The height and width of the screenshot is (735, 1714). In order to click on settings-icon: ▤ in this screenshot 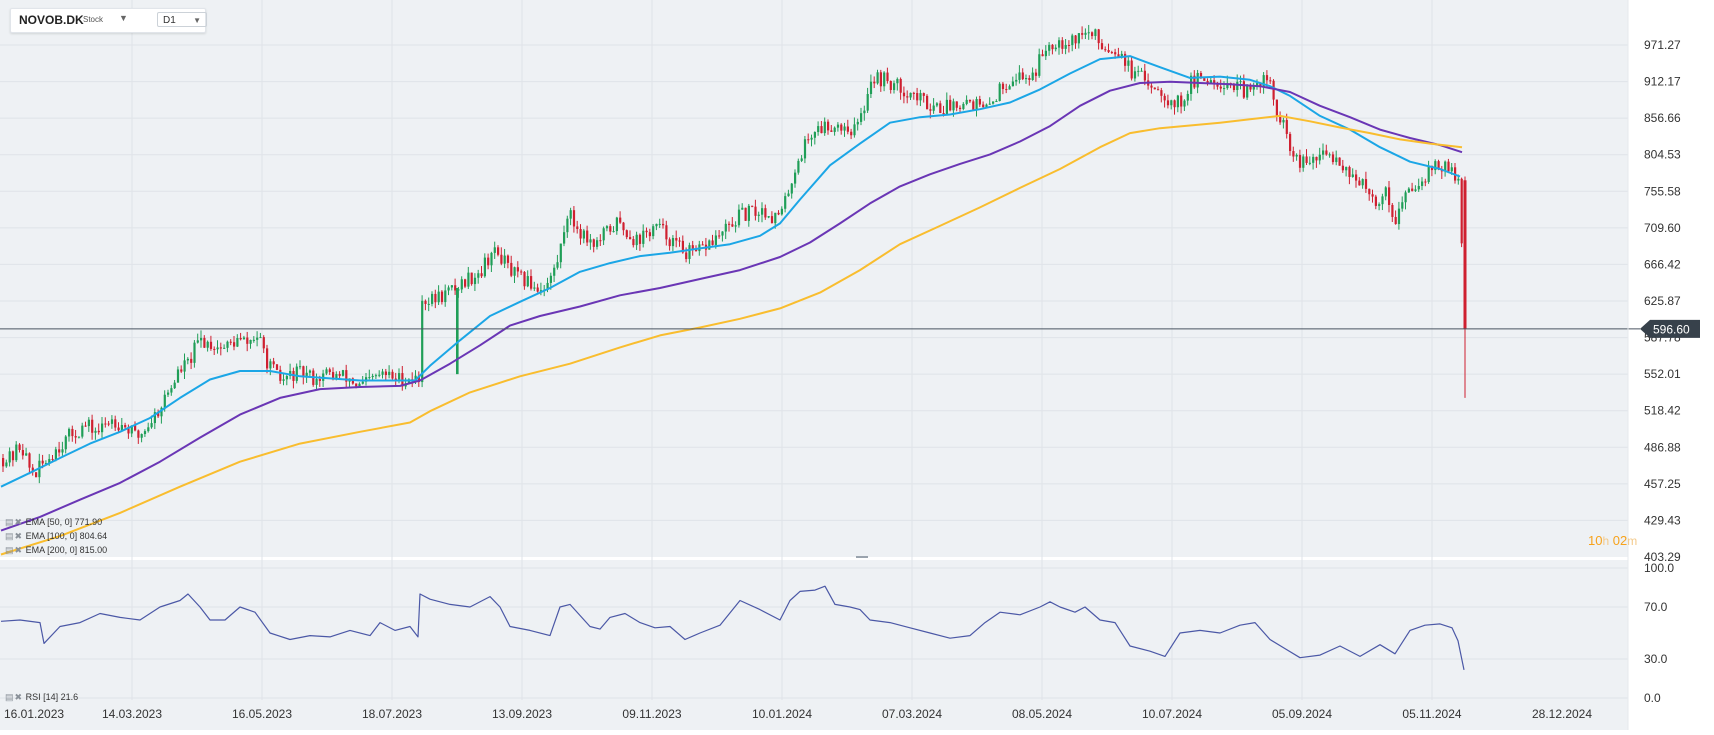, I will do `click(9, 536)`.